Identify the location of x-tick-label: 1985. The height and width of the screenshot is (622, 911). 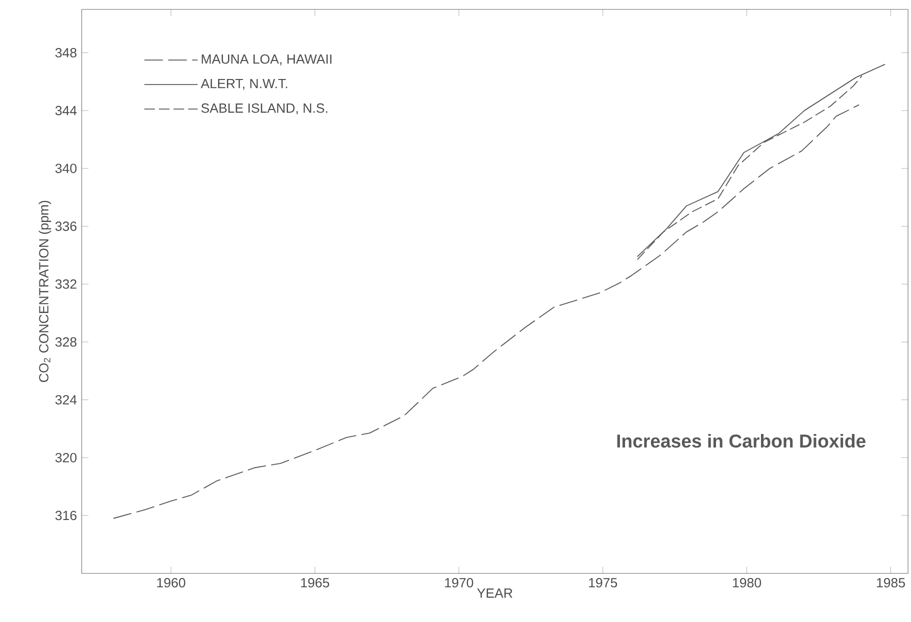
(890, 583).